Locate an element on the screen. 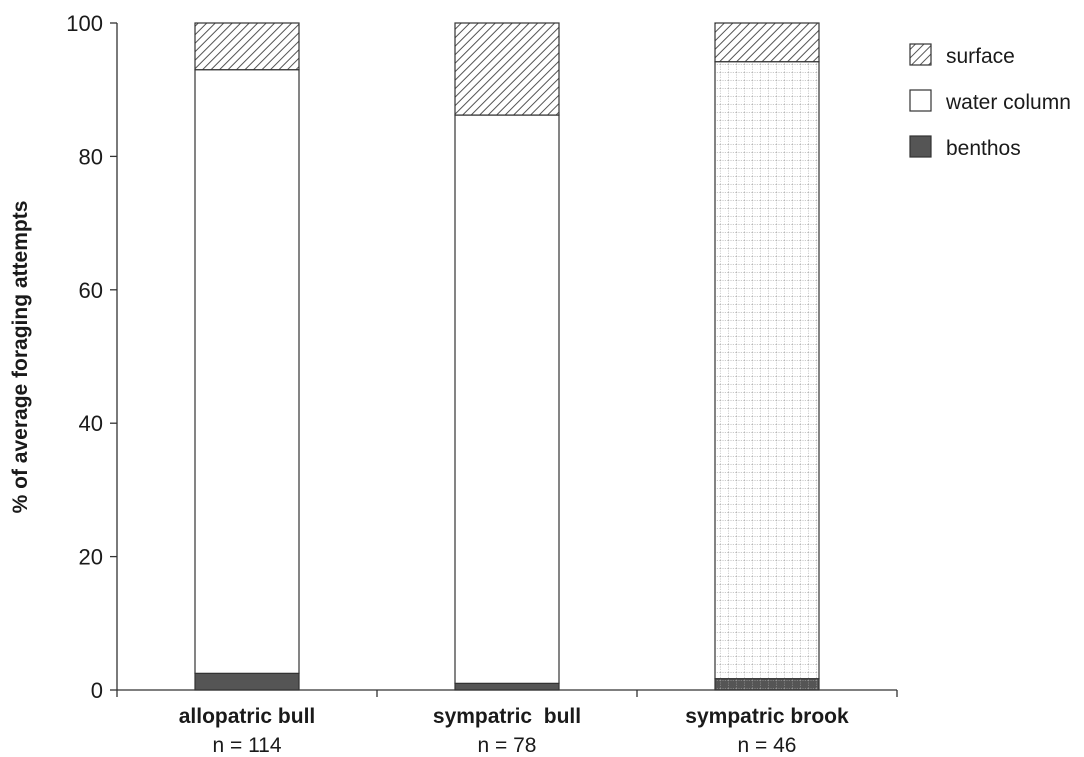 Image resolution: width=1084 pixels, height=757 pixels. y-tick-label: 80 is located at coordinates (91, 156).